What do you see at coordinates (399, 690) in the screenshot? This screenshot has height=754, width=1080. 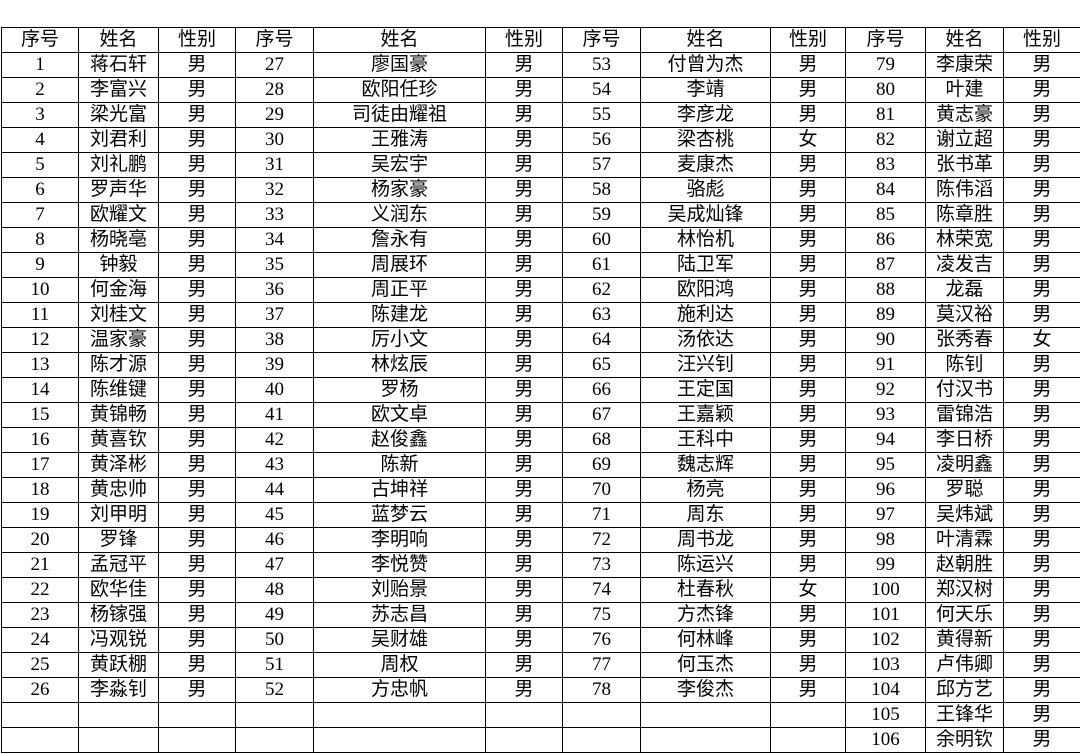 I see `name-cell: 方忠帆` at bounding box center [399, 690].